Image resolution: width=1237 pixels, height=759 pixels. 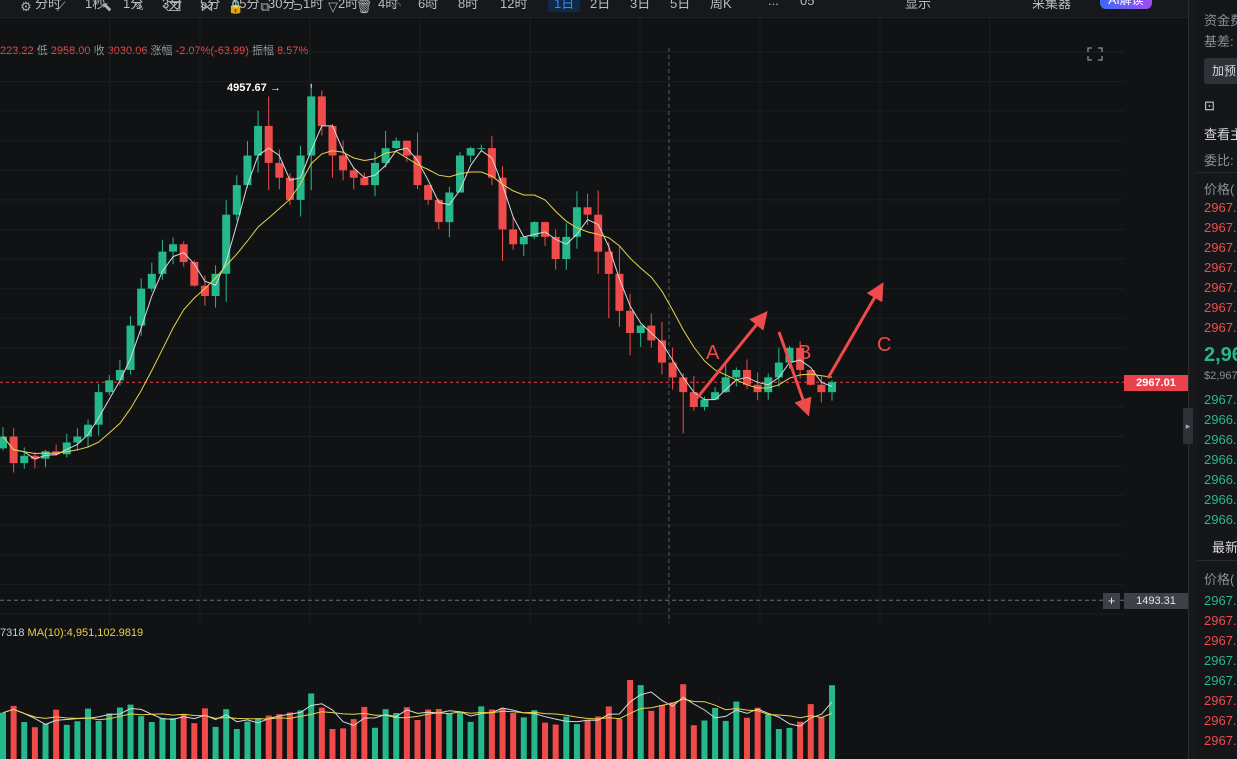 What do you see at coordinates (1220, 247) in the screenshot?
I see `ask-price-2: 2967.` at bounding box center [1220, 247].